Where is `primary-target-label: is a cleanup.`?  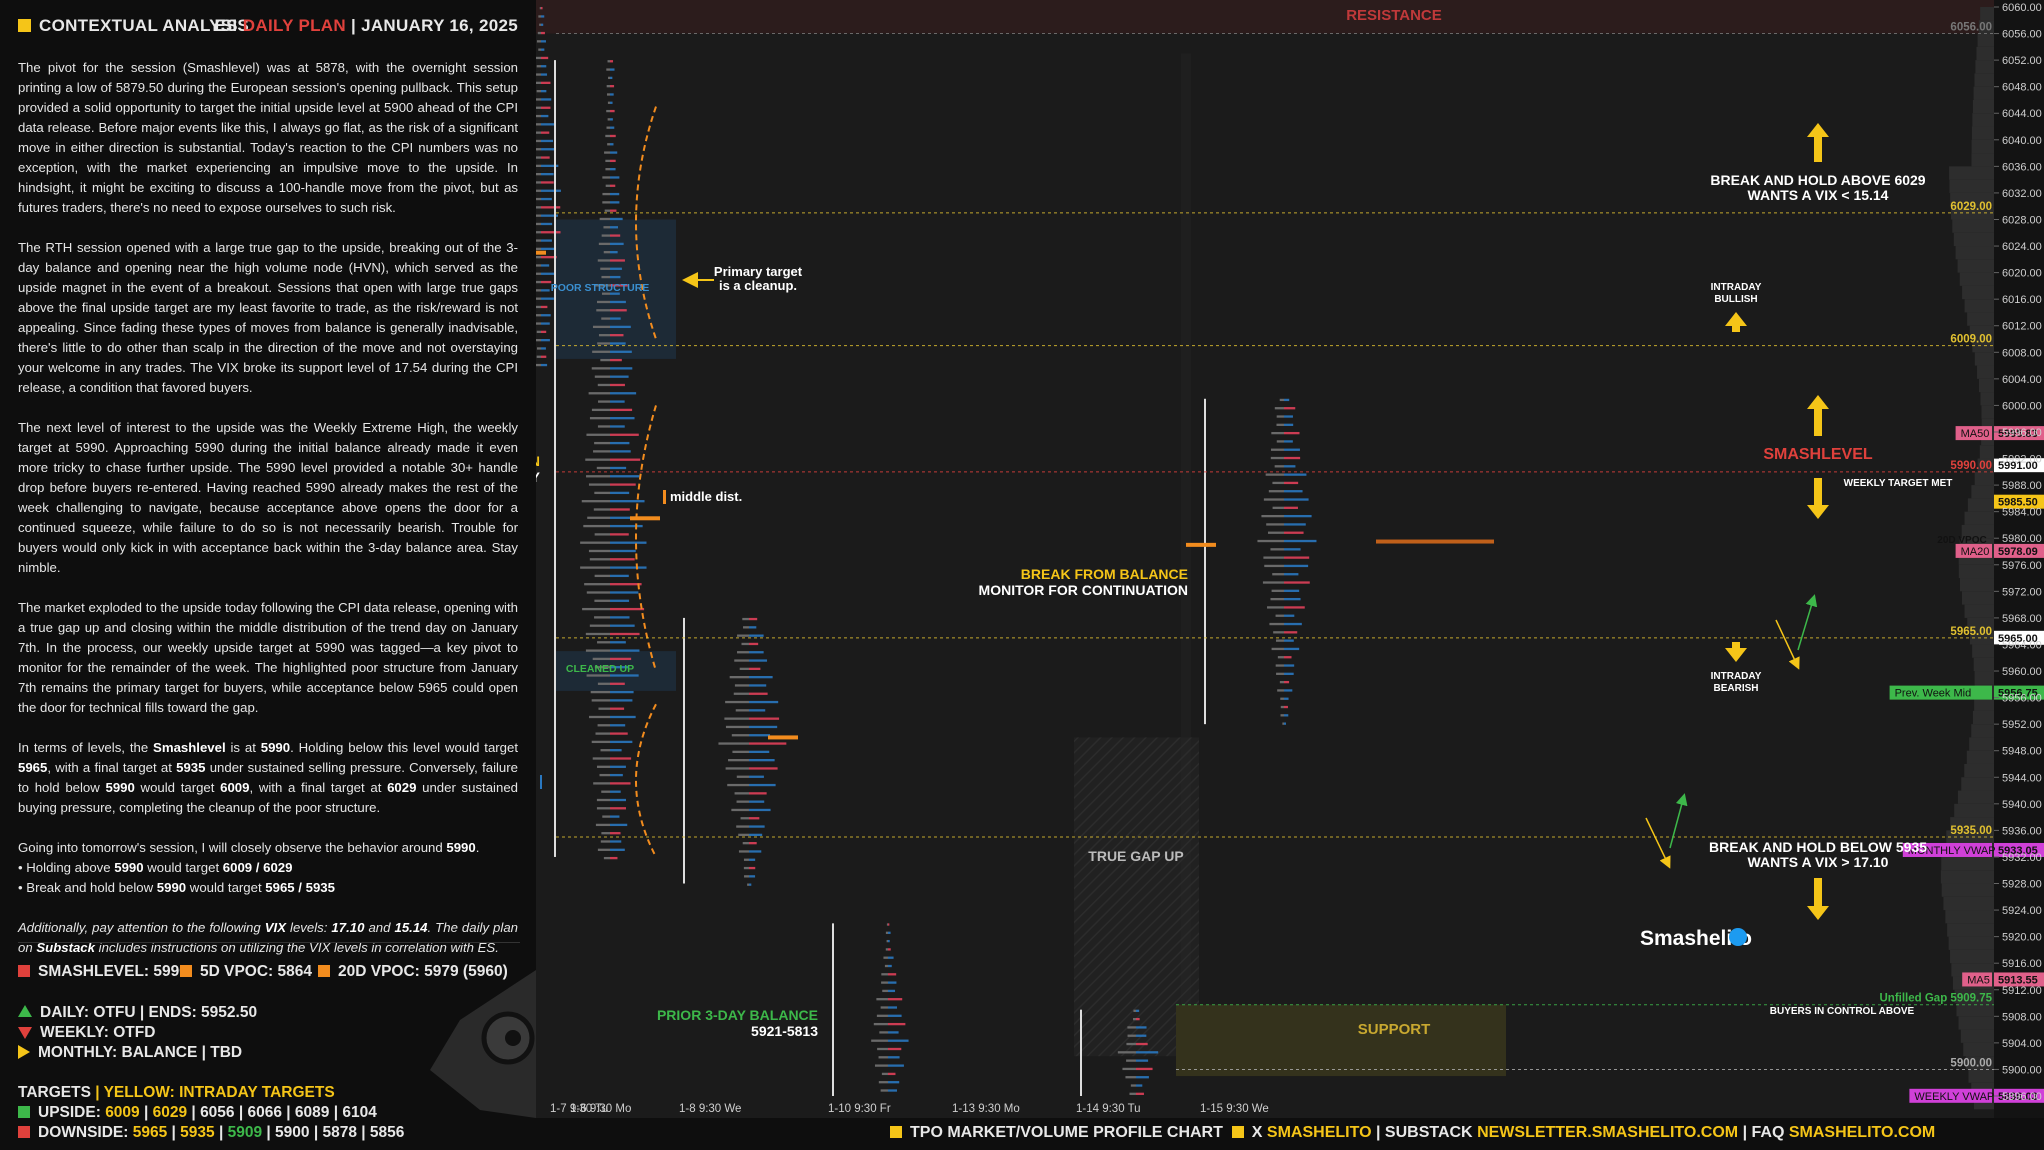 primary-target-label: is a cleanup. is located at coordinates (758, 285).